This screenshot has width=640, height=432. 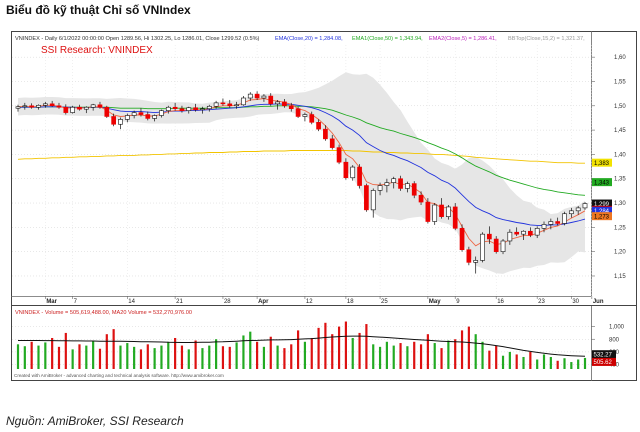 What do you see at coordinates (617, 328) in the screenshot?
I see `volume-tick-label: 1,000` at bounding box center [617, 328].